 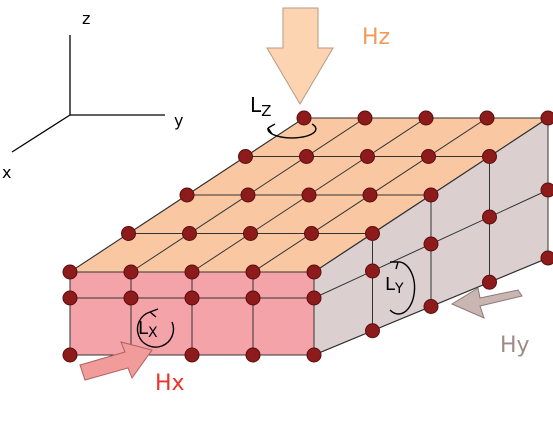 What do you see at coordinates (88, 94) in the screenshot?
I see `axes` at bounding box center [88, 94].